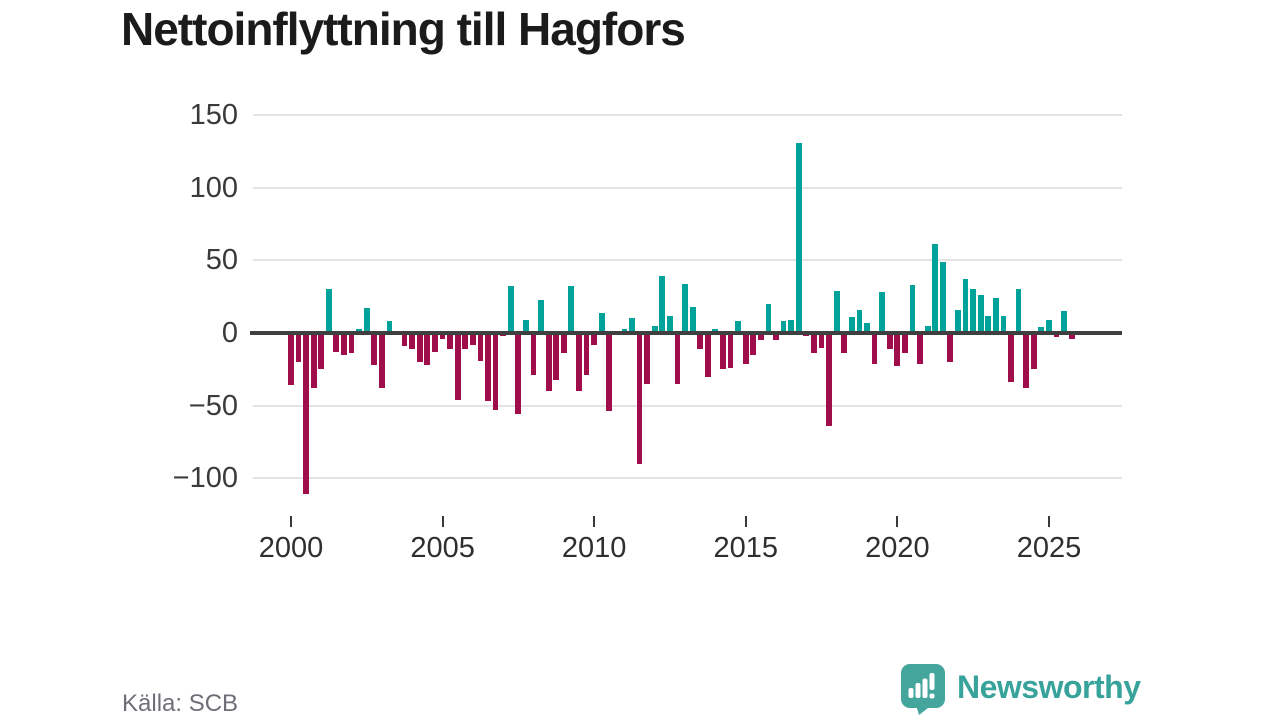 This screenshot has width=1280, height=720. What do you see at coordinates (465, 341) in the screenshot?
I see `bar-2005-Q4` at bounding box center [465, 341].